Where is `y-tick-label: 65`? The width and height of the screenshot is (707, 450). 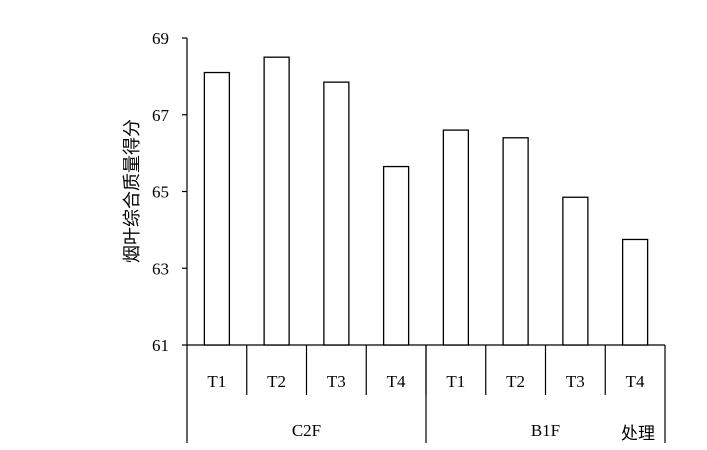
y-tick-label: 65 is located at coordinates (160, 192).